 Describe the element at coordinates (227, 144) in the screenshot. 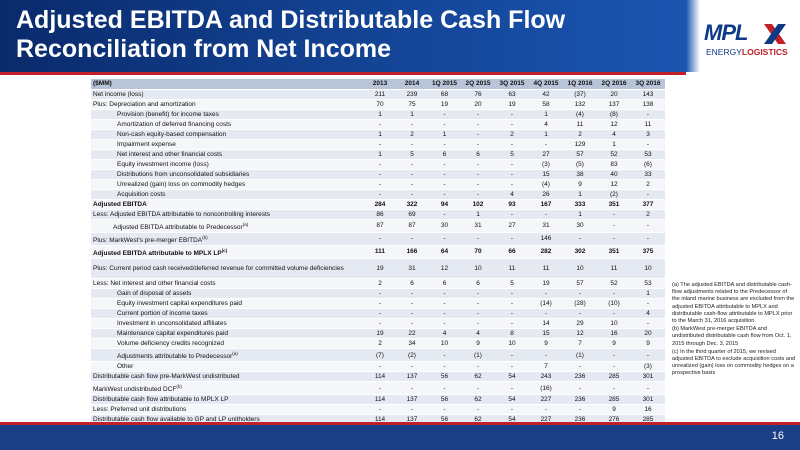

I see `row-label: Impairment expense` at that location.